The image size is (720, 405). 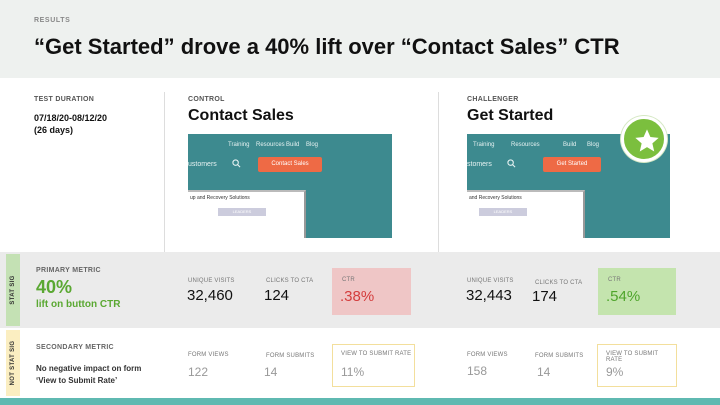 What do you see at coordinates (493, 99) in the screenshot?
I see `challenger-label: CHALLENGER` at bounding box center [493, 99].